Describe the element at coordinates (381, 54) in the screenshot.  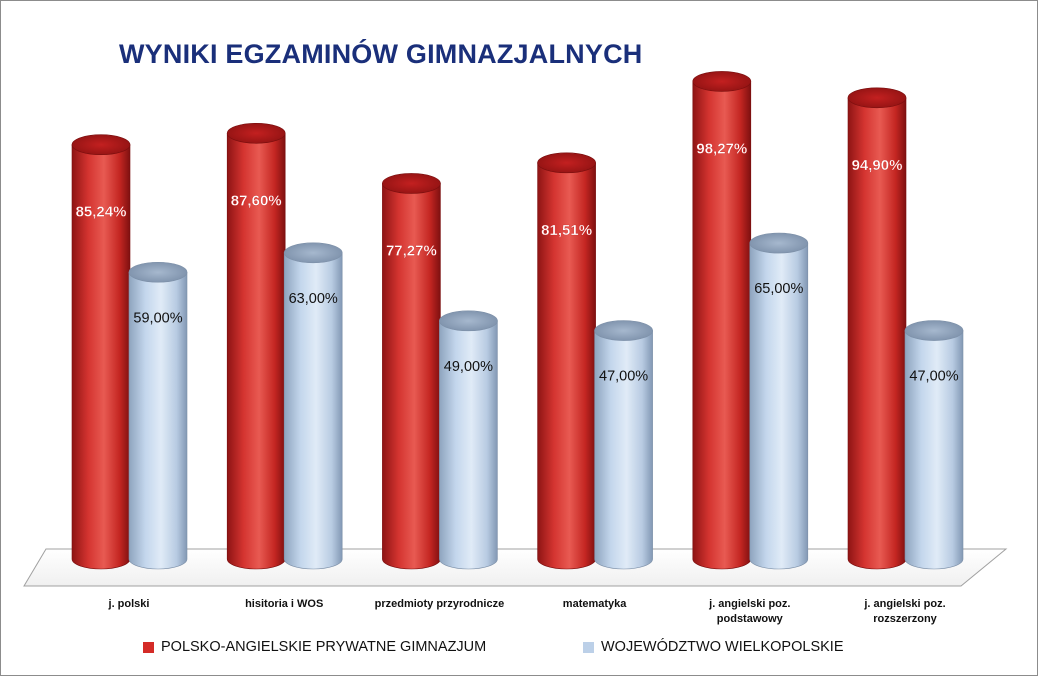
I see `chart-title: WYNIKI EGZAMINÓW GIMNAZJALNYCH` at that location.